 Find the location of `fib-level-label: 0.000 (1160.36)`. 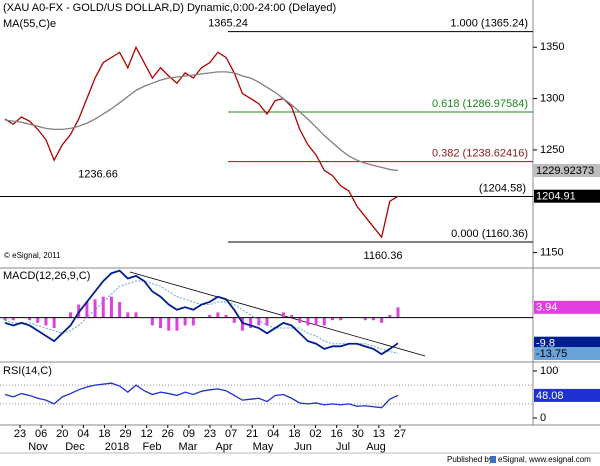

fib-level-label: 0.000 (1160.36) is located at coordinates (489, 234).